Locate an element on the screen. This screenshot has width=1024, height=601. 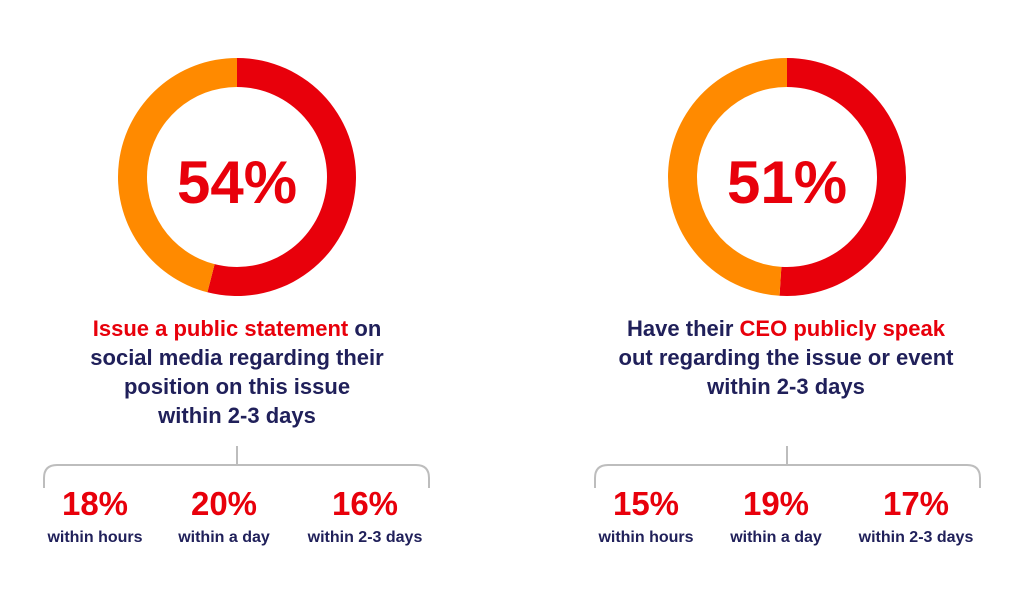
breakdown-right-value-1: 19% is located at coordinates (776, 503).